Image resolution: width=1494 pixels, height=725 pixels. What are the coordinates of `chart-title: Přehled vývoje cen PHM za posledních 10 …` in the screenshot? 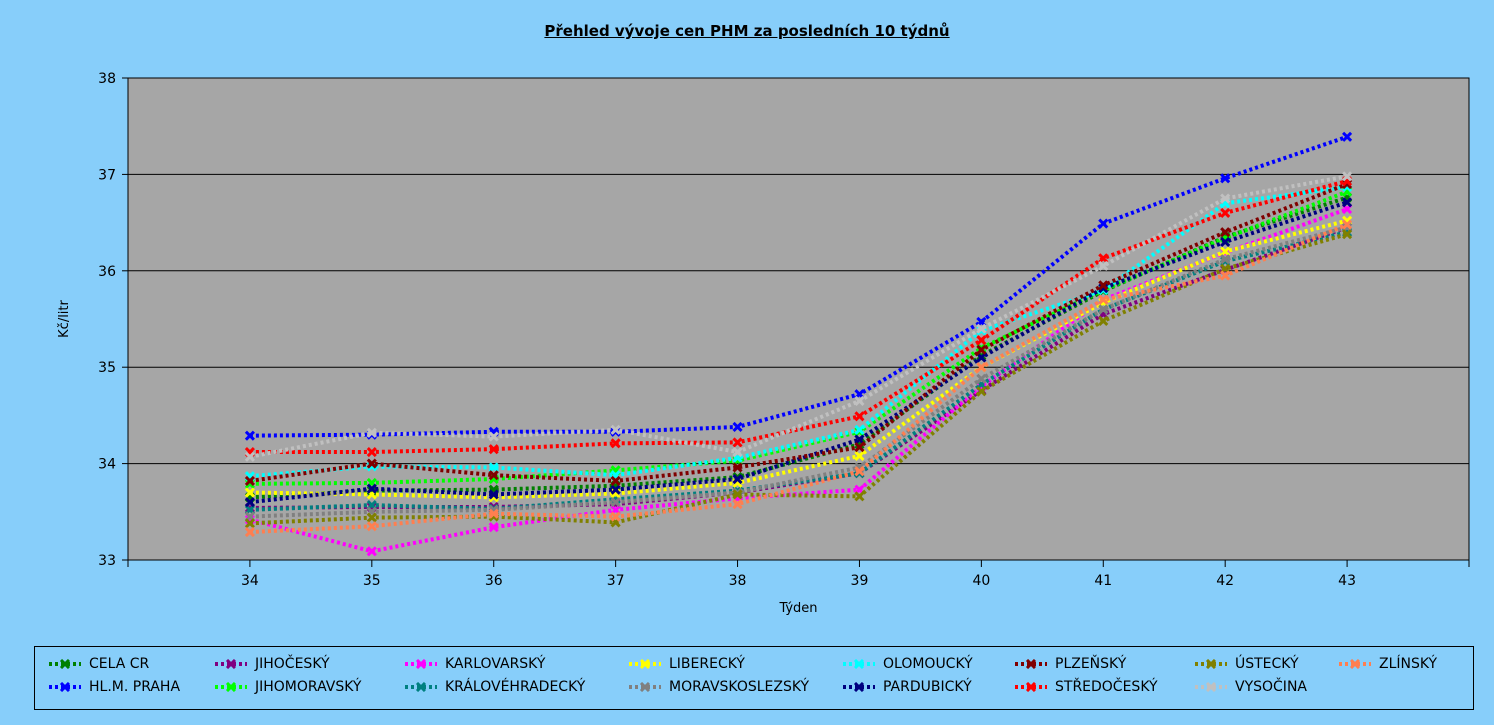 It's located at (747, 31).